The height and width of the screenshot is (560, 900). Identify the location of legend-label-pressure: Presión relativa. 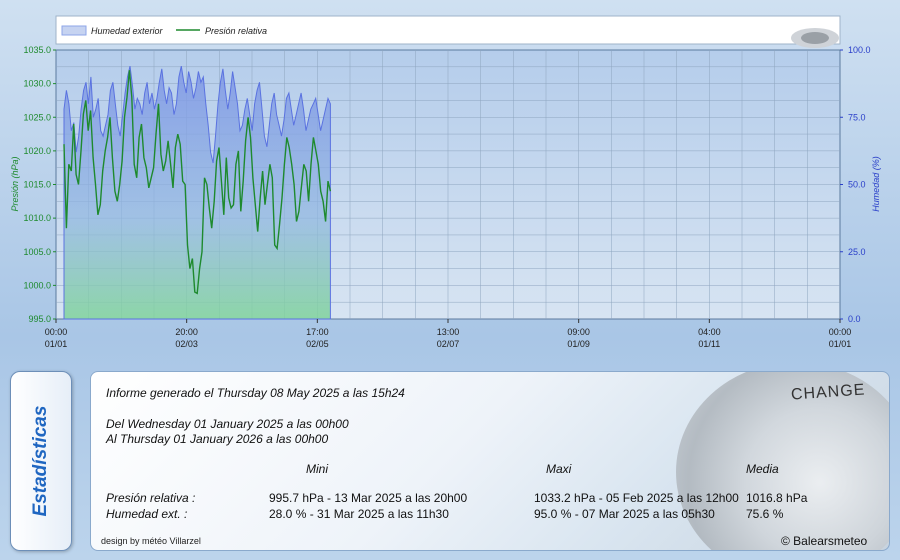
(236, 31).